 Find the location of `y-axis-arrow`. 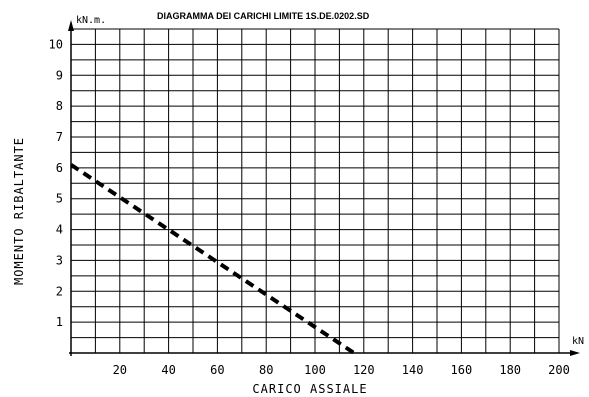

y-axis-arrow is located at coordinates (71, 25).